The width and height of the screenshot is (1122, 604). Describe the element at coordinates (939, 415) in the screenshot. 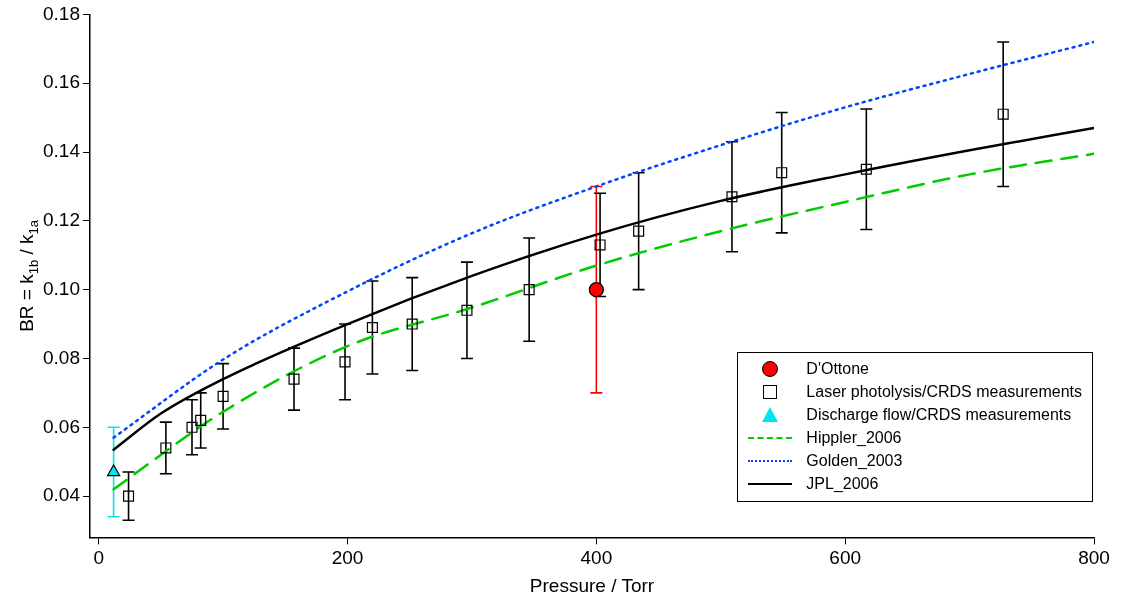

I see `legend-label: Discharge flow/CRDS measurements` at that location.